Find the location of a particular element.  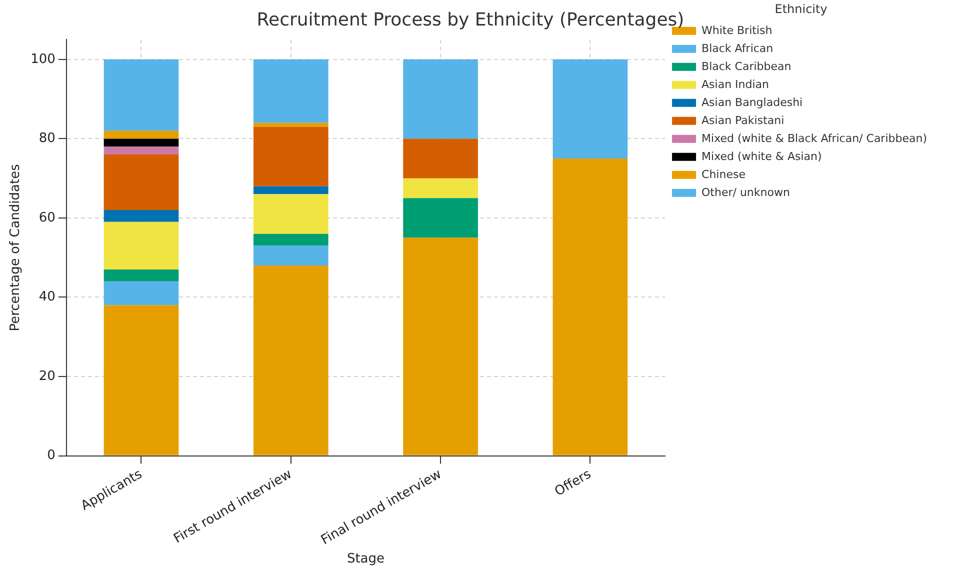

legend-label: Black African is located at coordinates (738, 48).